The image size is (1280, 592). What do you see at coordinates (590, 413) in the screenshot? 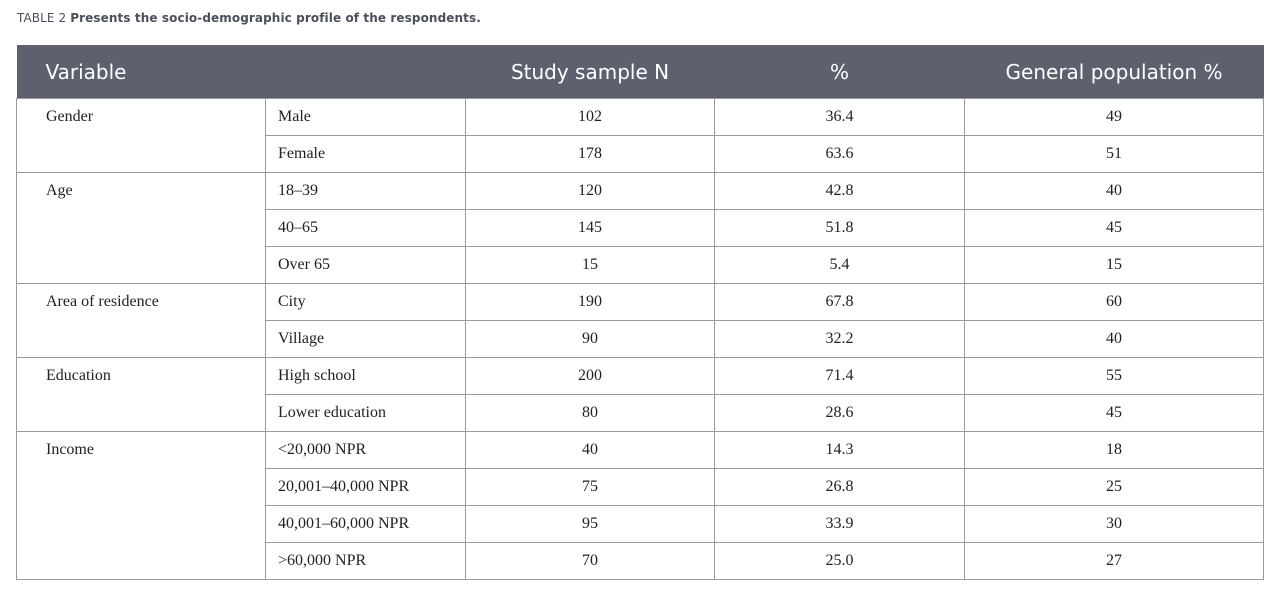
I see `study-sample-cell: 80` at bounding box center [590, 413].